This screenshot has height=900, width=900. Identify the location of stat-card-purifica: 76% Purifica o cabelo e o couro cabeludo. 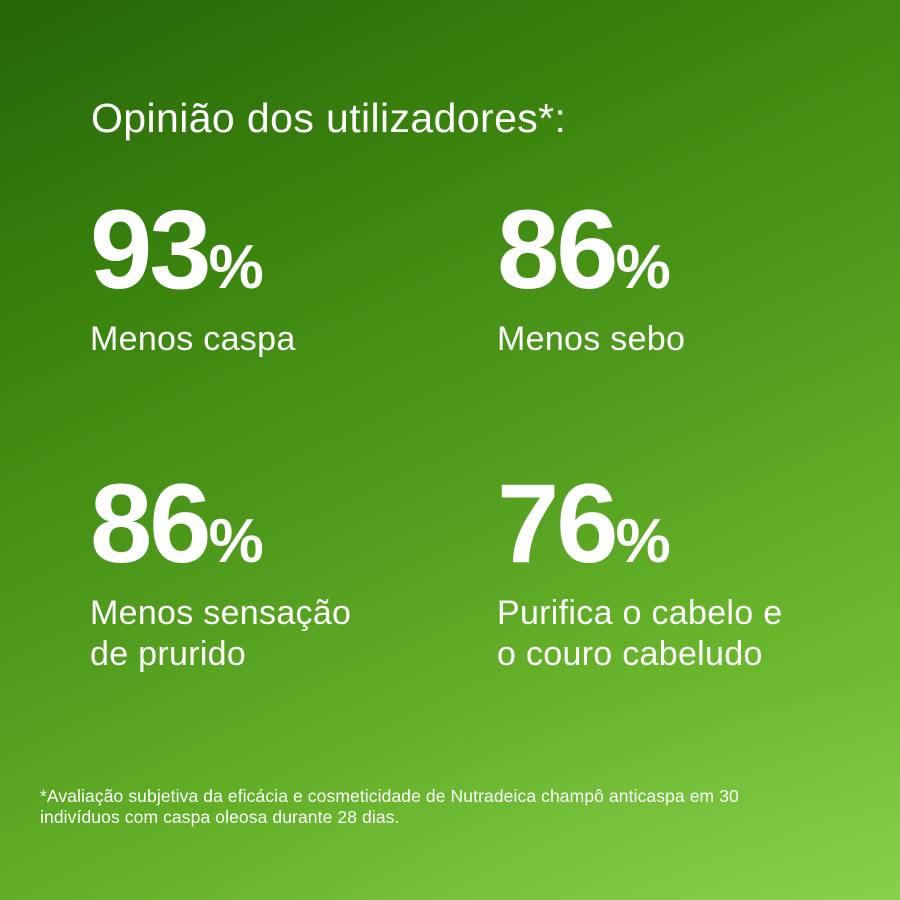
(698, 572).